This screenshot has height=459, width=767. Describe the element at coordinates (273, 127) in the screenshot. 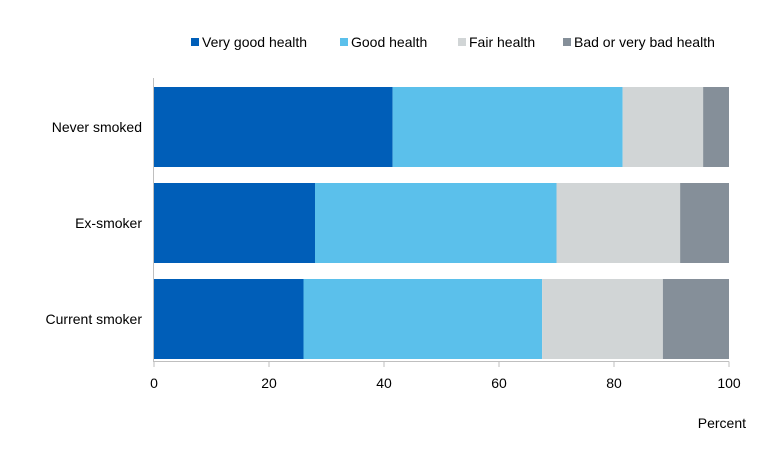

I see `bar-never-smoked-very-good-health` at that location.